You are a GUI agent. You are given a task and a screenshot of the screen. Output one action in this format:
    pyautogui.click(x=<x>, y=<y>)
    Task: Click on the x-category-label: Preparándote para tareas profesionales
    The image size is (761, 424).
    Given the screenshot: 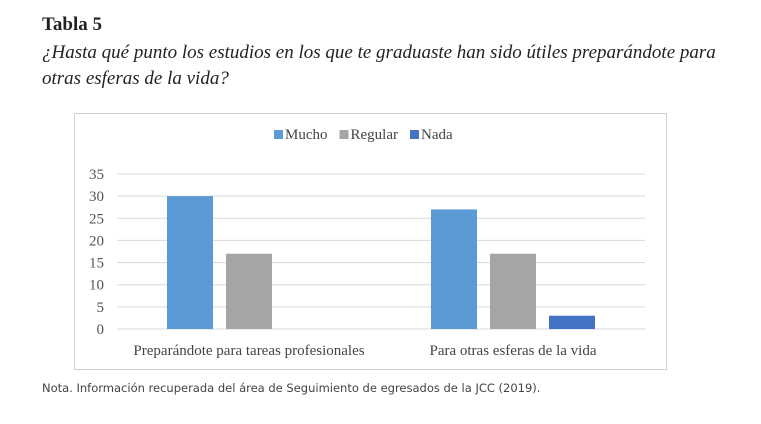 What is the action you would take?
    pyautogui.click(x=248, y=351)
    